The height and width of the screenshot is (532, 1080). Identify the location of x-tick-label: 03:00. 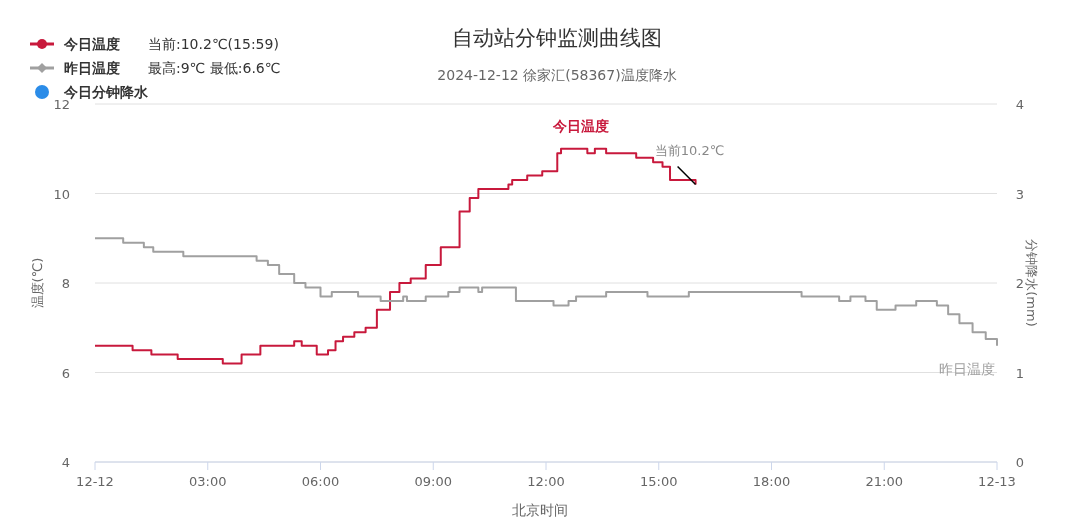
(208, 481).